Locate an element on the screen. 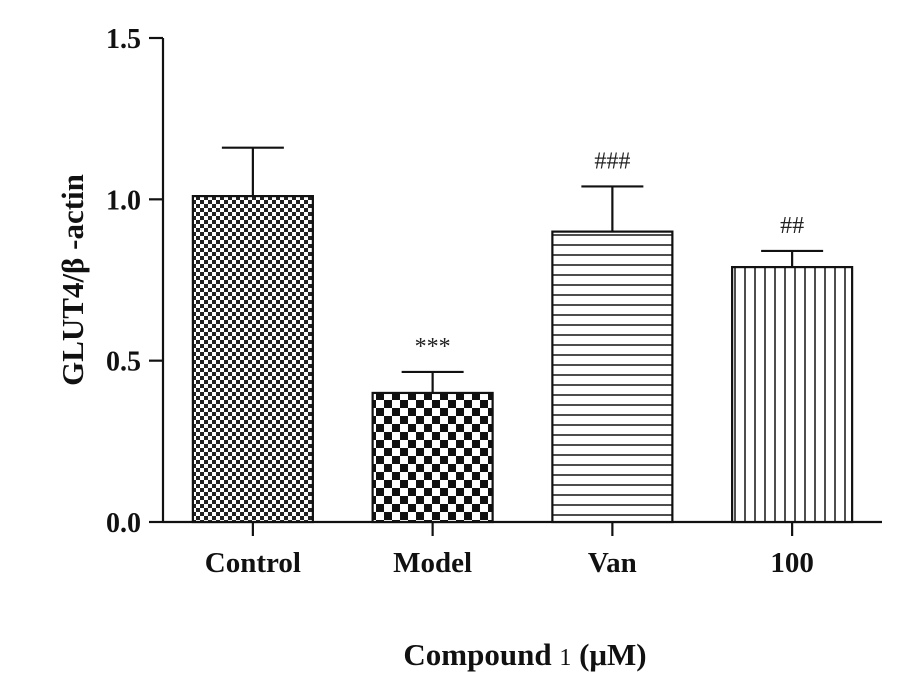 Image resolution: width=910 pixels, height=676 pixels. significance-label: ## is located at coordinates (792, 226).